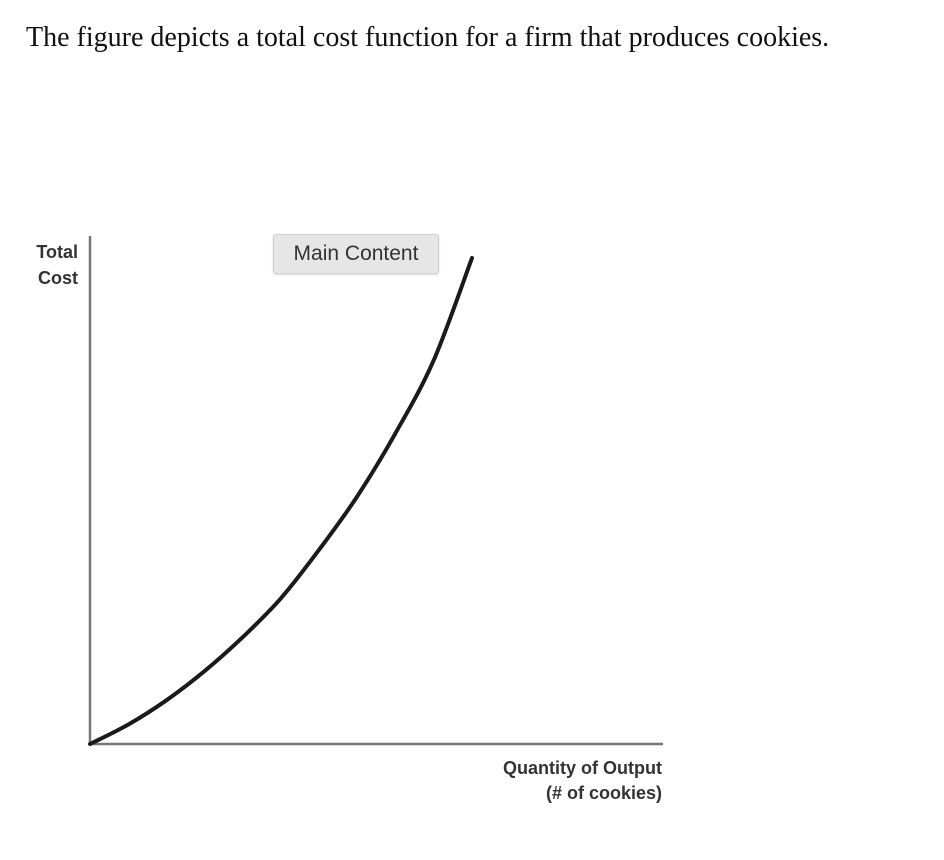 This screenshot has height=860, width=944. Describe the element at coordinates (582, 768) in the screenshot. I see `x-axis-label-line-1: Quantity of Output` at that location.